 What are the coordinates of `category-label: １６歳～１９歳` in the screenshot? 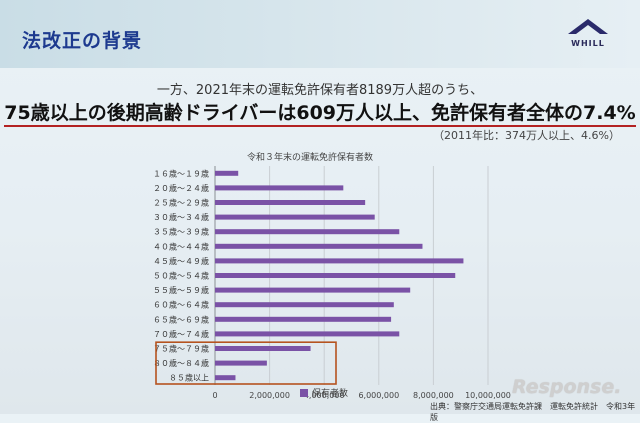 It's located at (181, 173).